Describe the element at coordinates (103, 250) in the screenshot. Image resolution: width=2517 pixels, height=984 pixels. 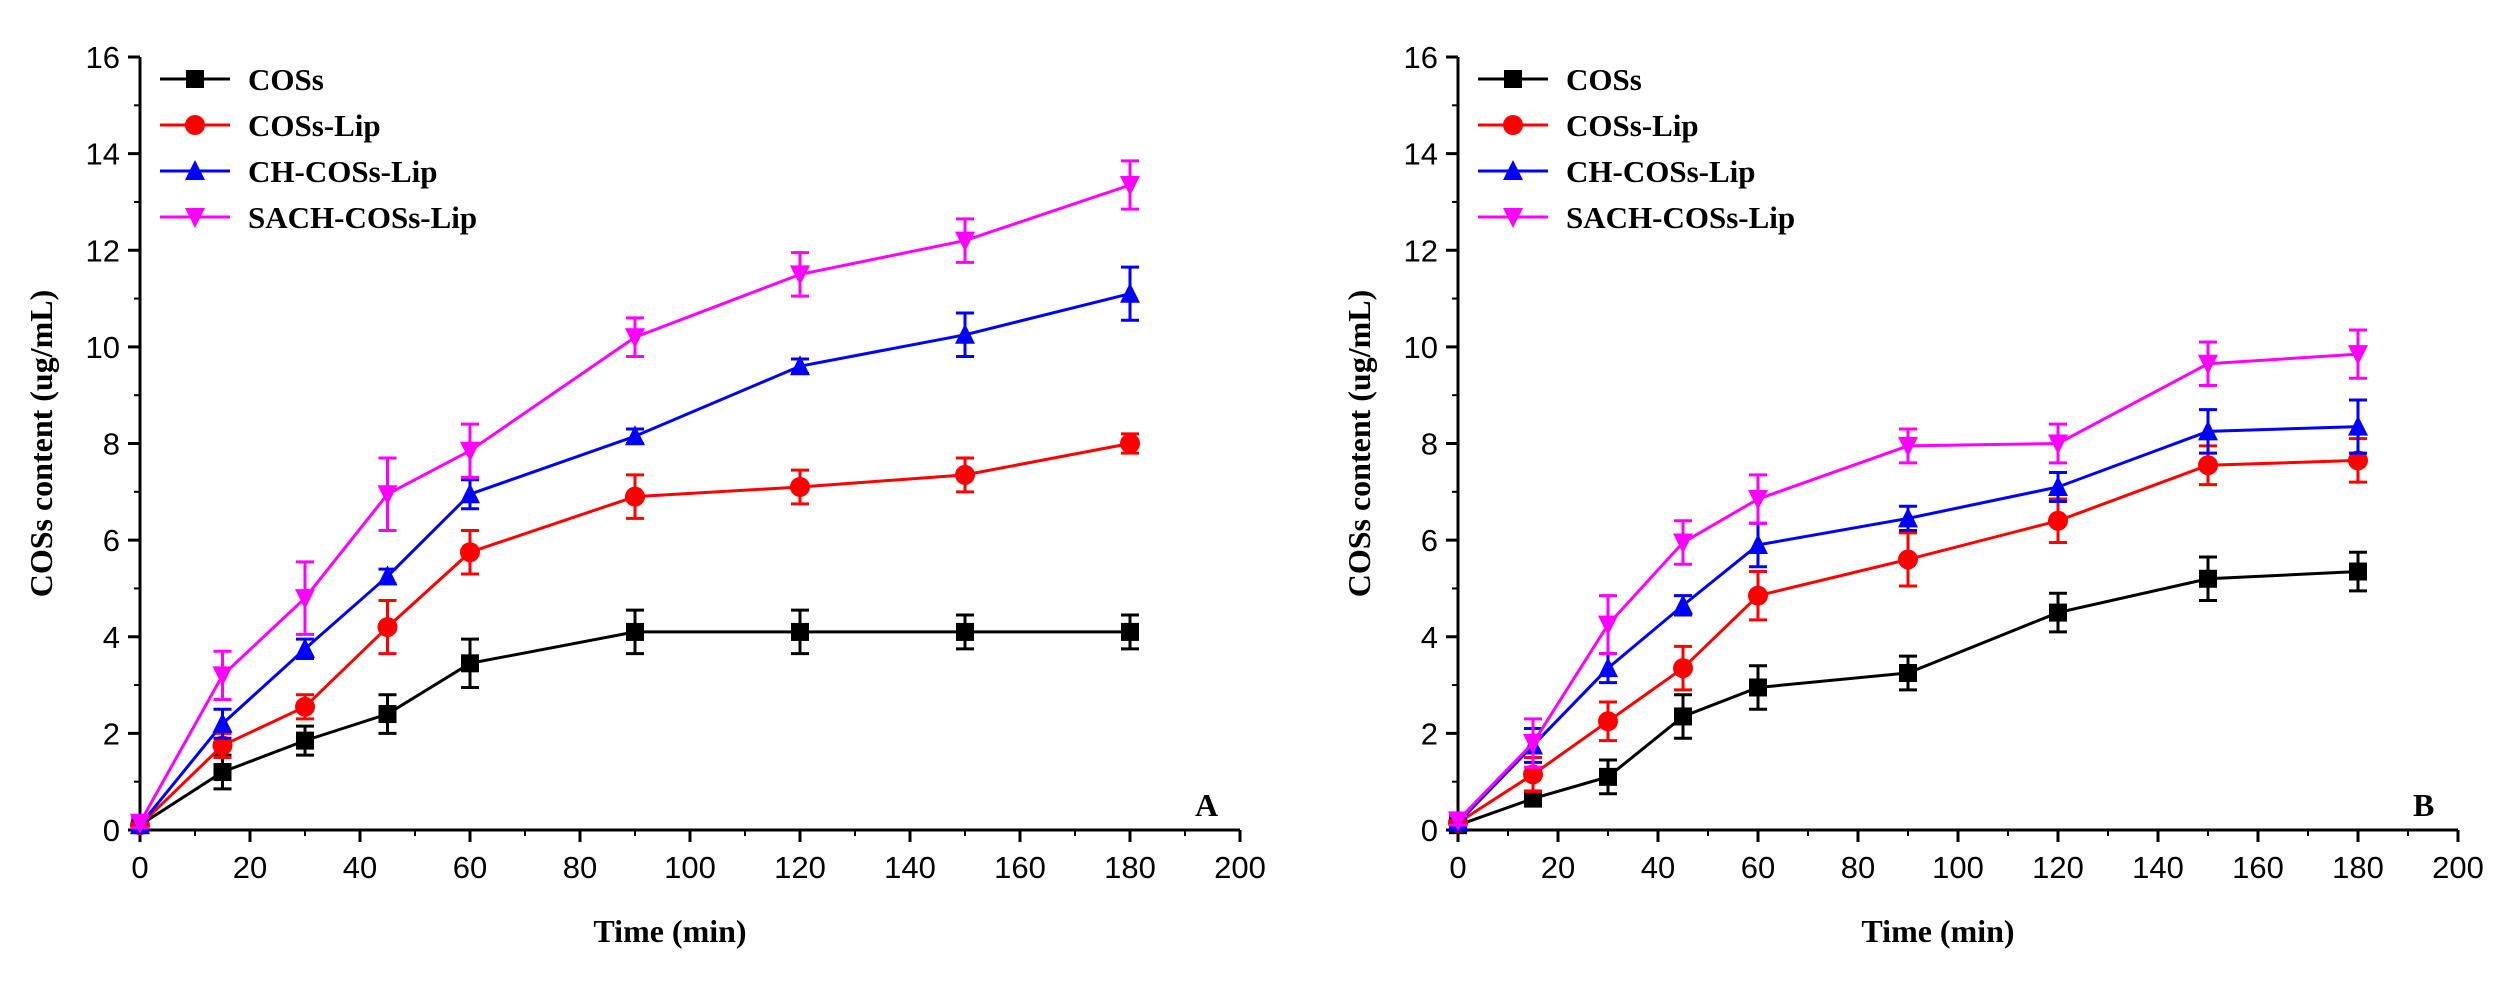
I see `panel-a-y-tick-label: 12` at that location.